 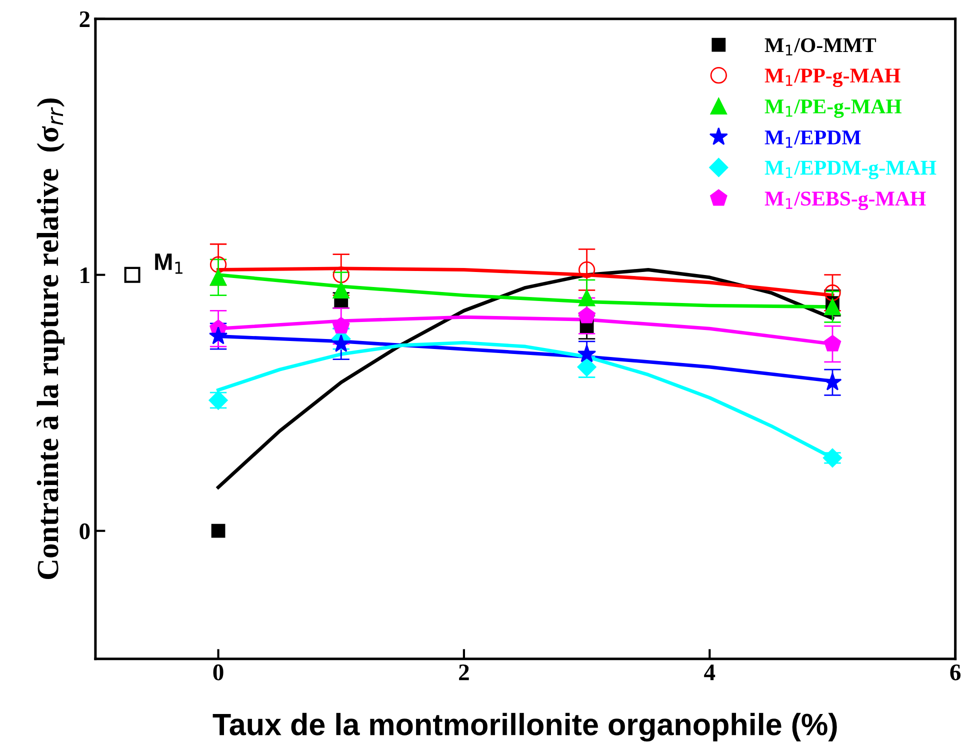 I want to click on legend-label: M$_{1}$/SEBS-g-MAH, so click(x=845, y=201).